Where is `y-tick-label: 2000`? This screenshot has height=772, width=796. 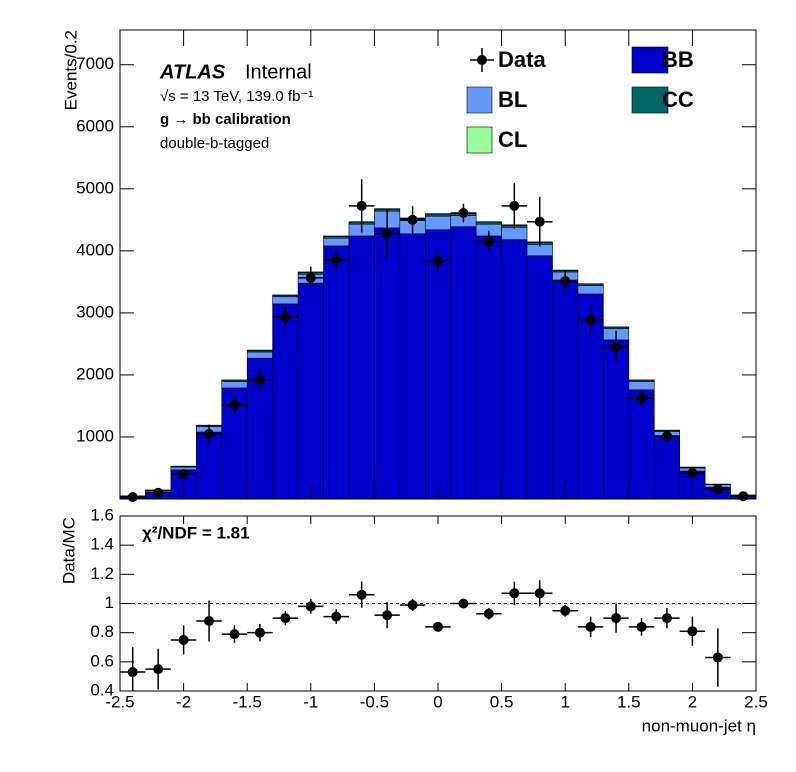
y-tick-label: 2000 is located at coordinates (95, 373).